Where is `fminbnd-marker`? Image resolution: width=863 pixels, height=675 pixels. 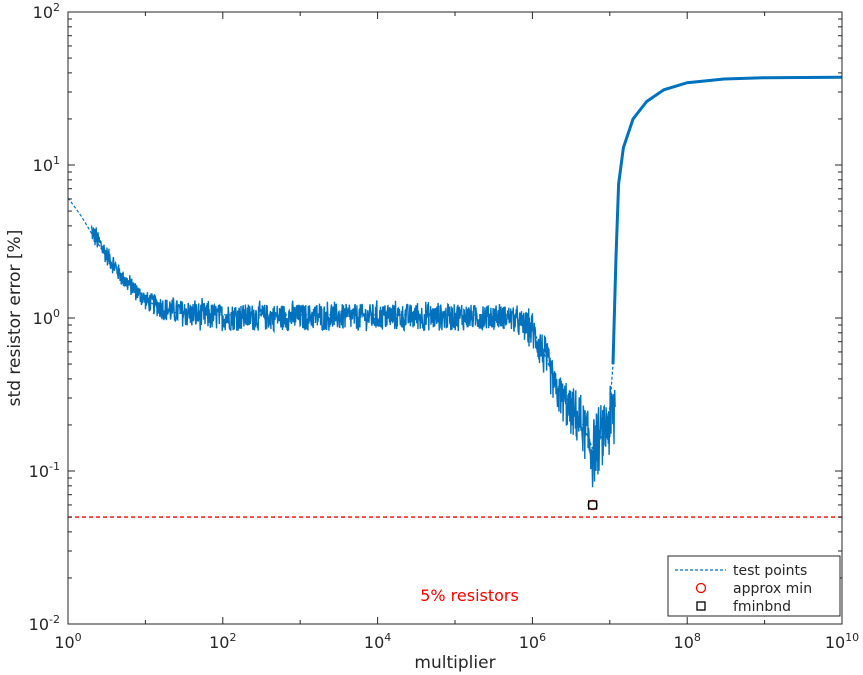 fminbnd-marker is located at coordinates (592, 505).